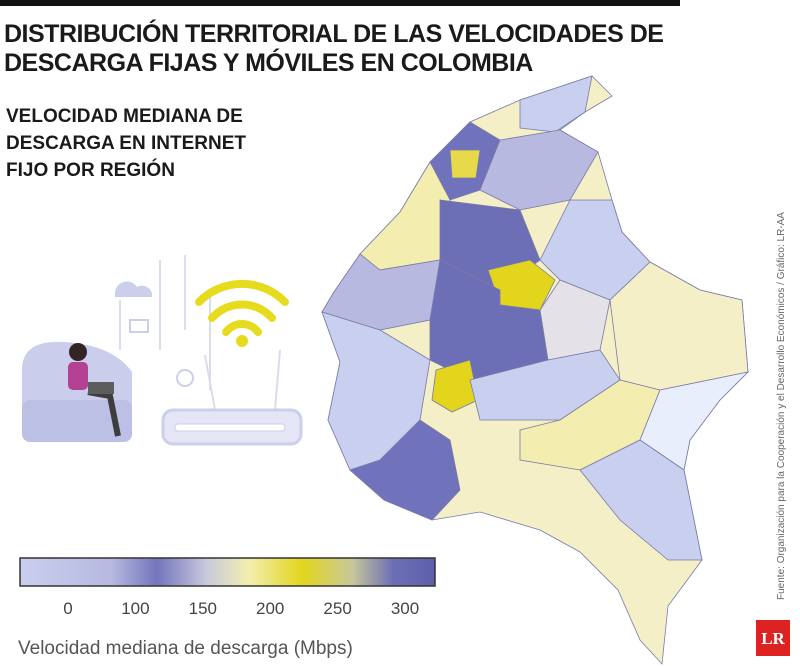 The image size is (800, 666). Describe the element at coordinates (135, 608) in the screenshot. I see `colorbar-tick-label: 100` at that location.